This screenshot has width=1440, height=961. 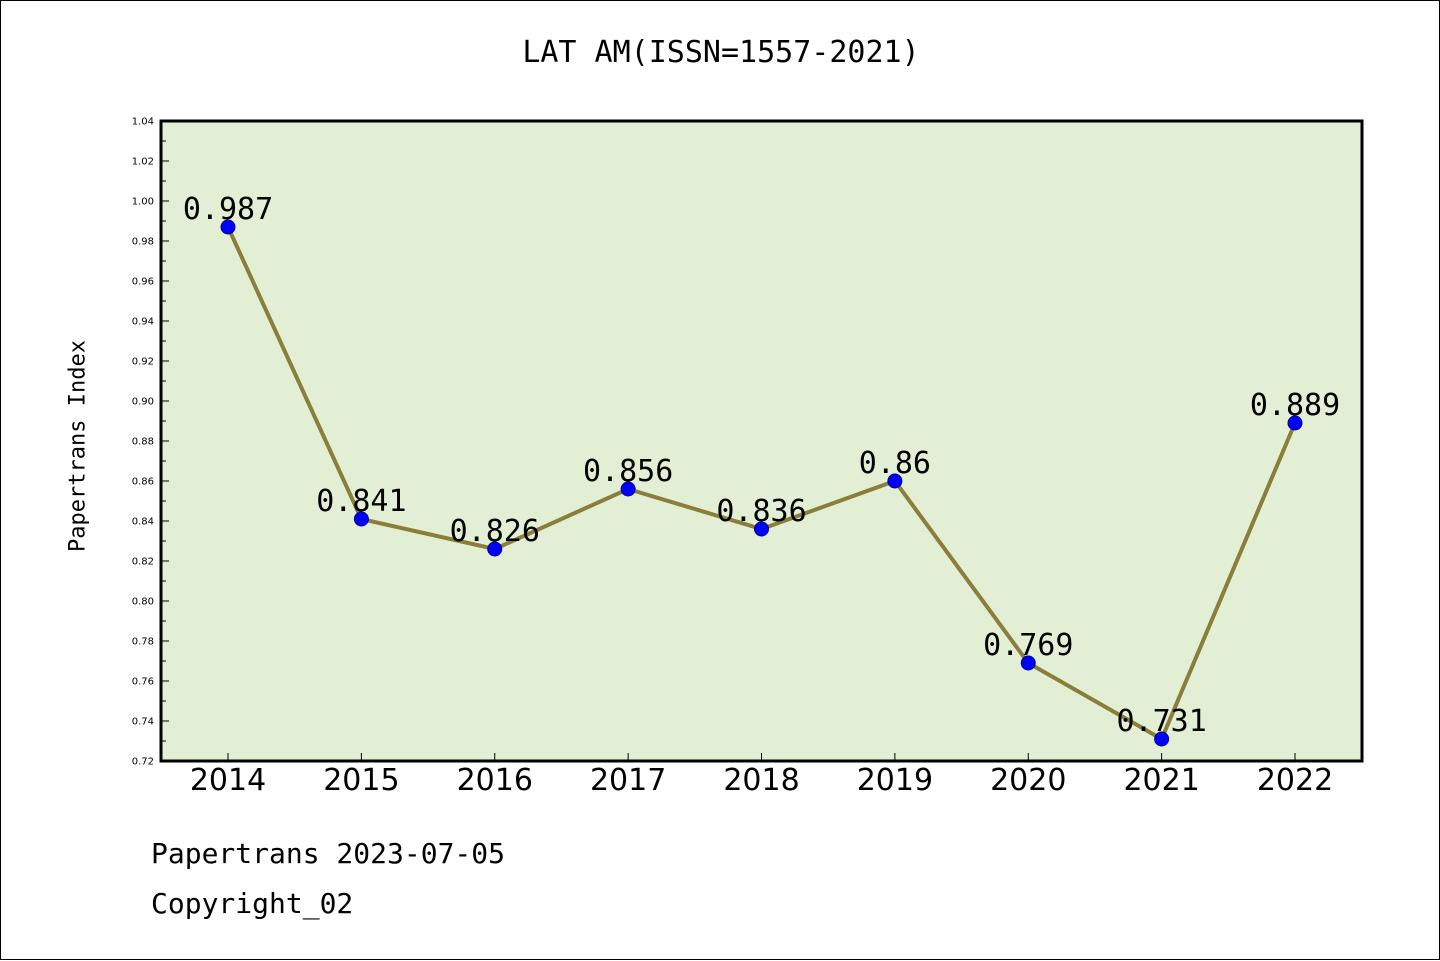 What do you see at coordinates (143, 602) in the screenshot?
I see `y-tick-label: 0.80` at bounding box center [143, 602].